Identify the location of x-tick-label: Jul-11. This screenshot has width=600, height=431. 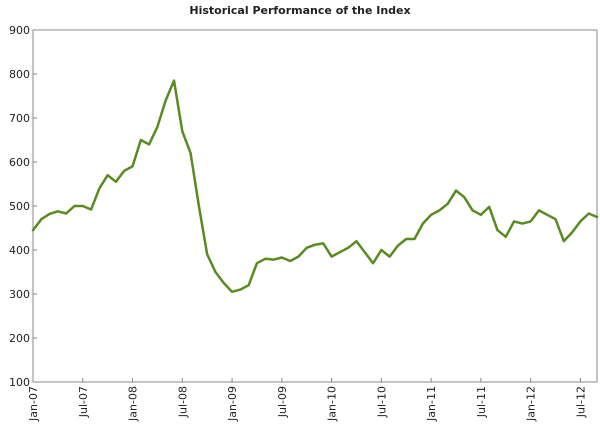
(481, 402).